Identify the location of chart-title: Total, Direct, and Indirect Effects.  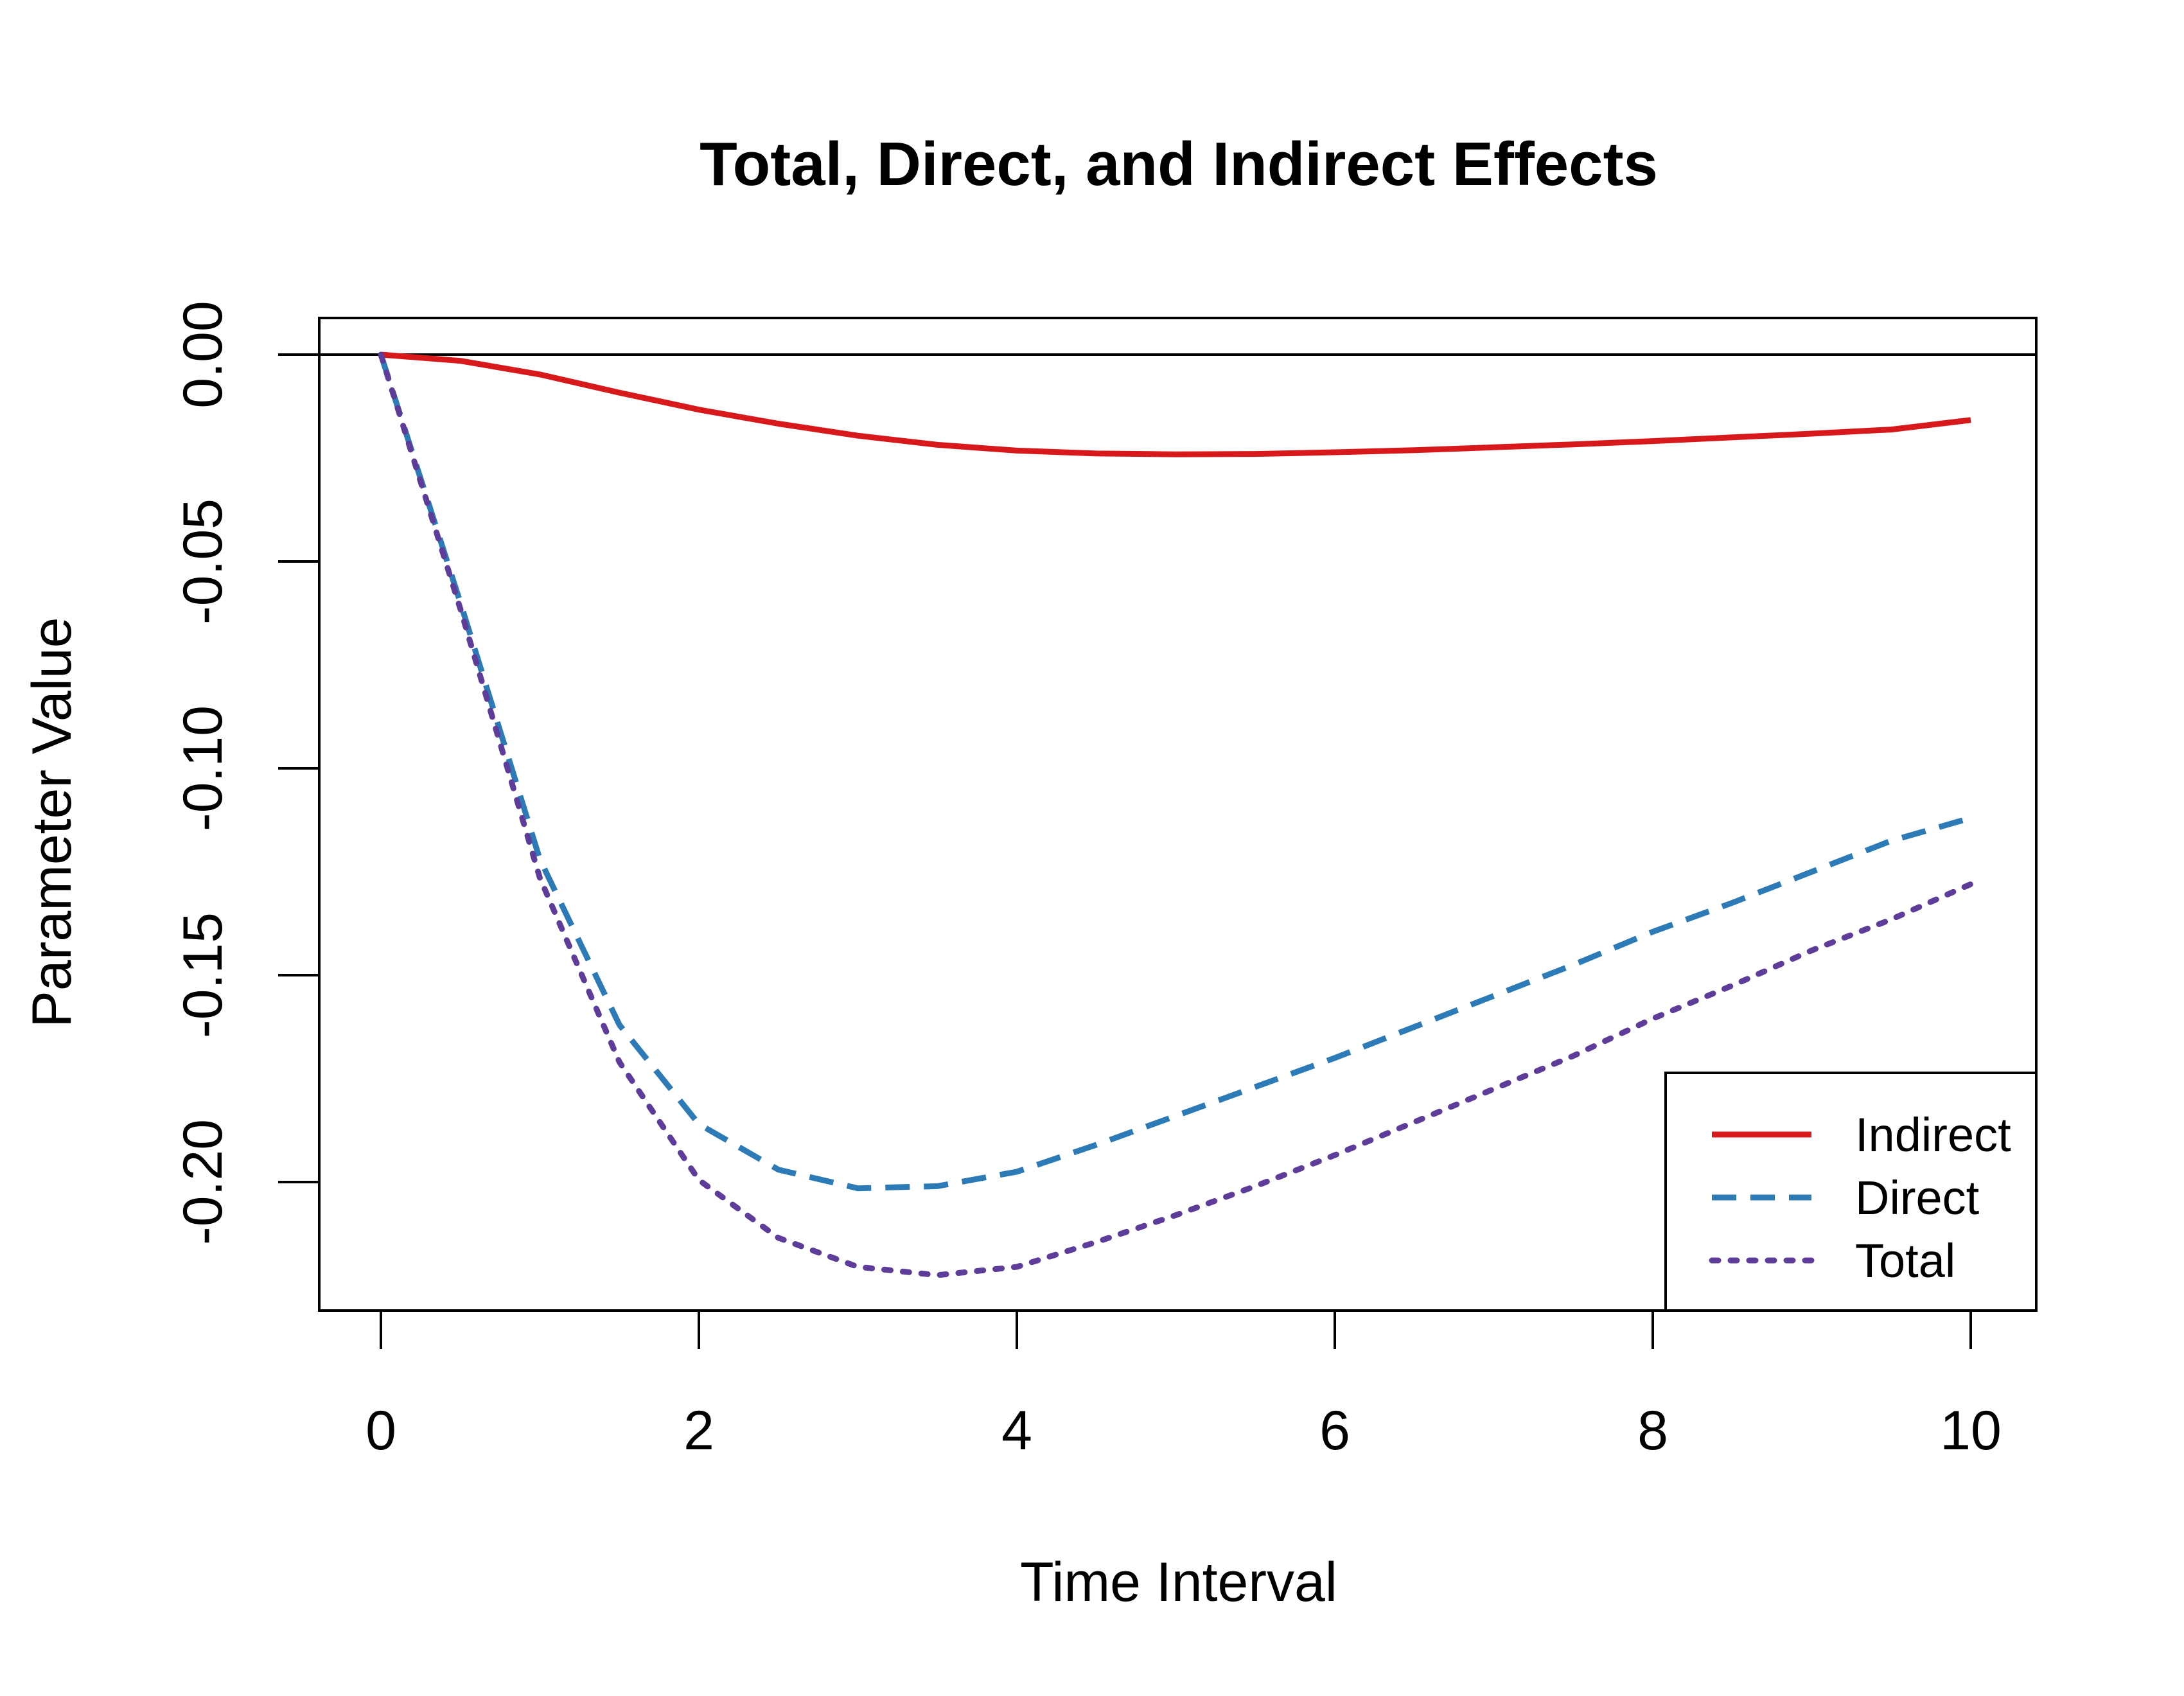
(1179, 164).